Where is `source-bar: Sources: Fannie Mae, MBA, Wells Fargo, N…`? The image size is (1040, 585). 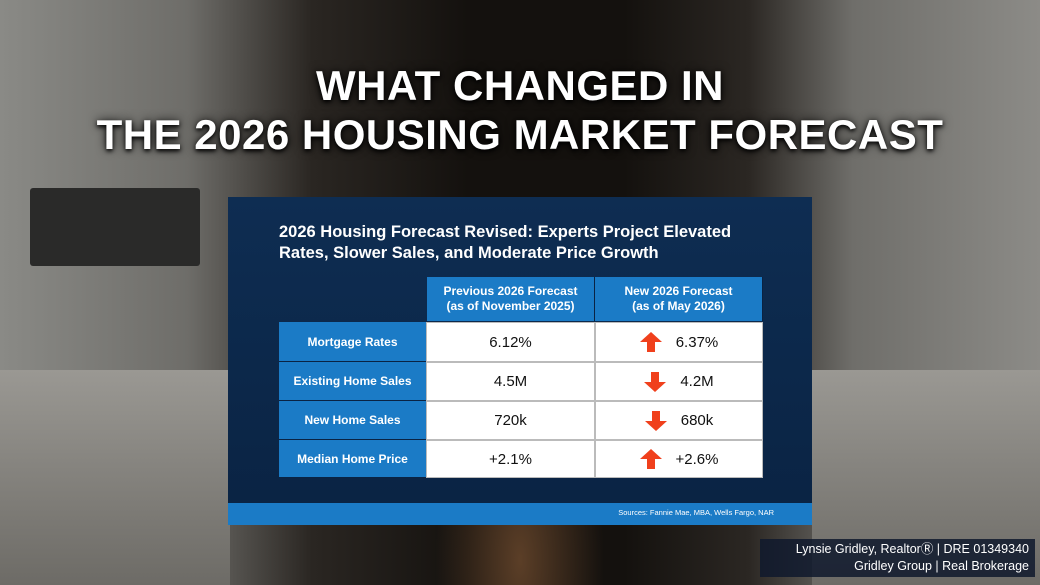
source-bar: Sources: Fannie Mae, MBA, Wells Fargo, N… is located at coordinates (520, 514).